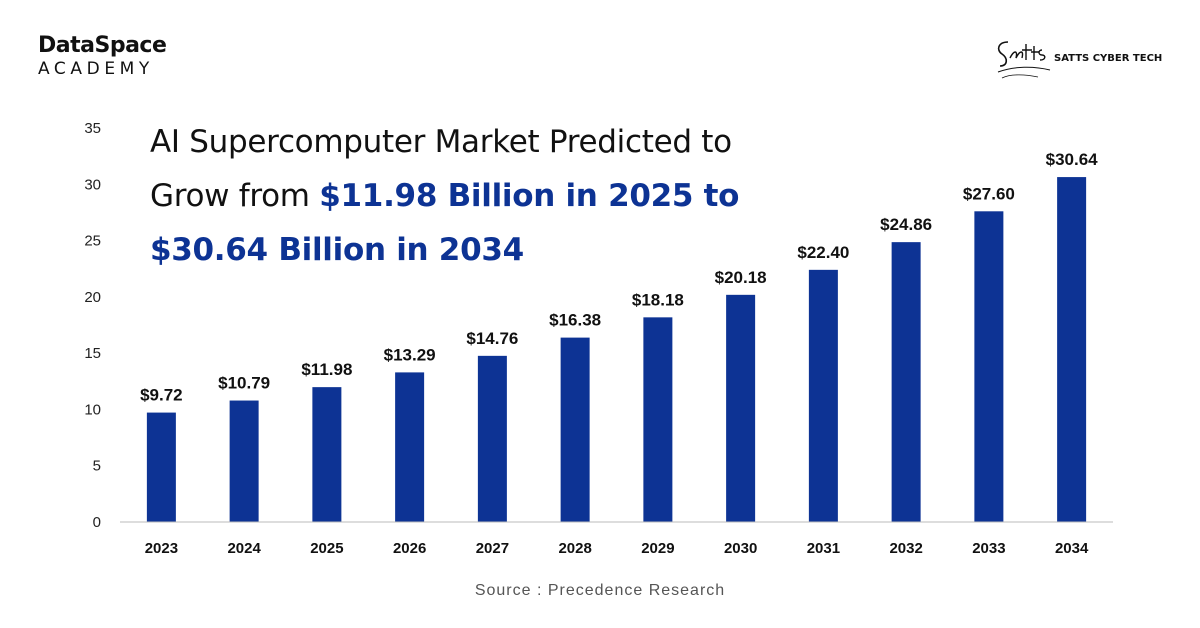 The width and height of the screenshot is (1200, 628). I want to click on y-tick-label: 25, so click(92, 241).